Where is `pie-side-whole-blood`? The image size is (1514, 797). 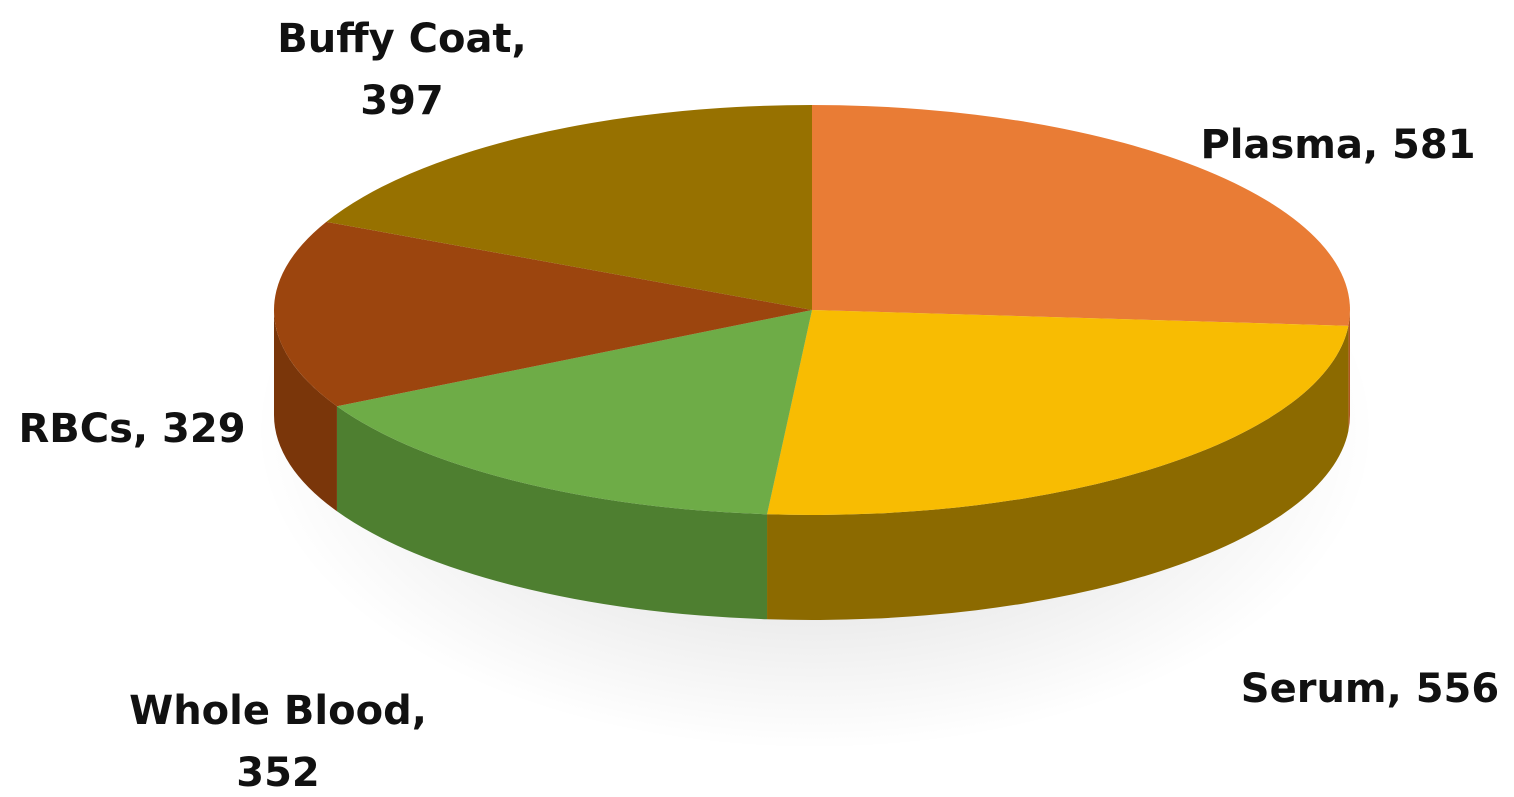 pie-side-whole-blood is located at coordinates (552, 513).